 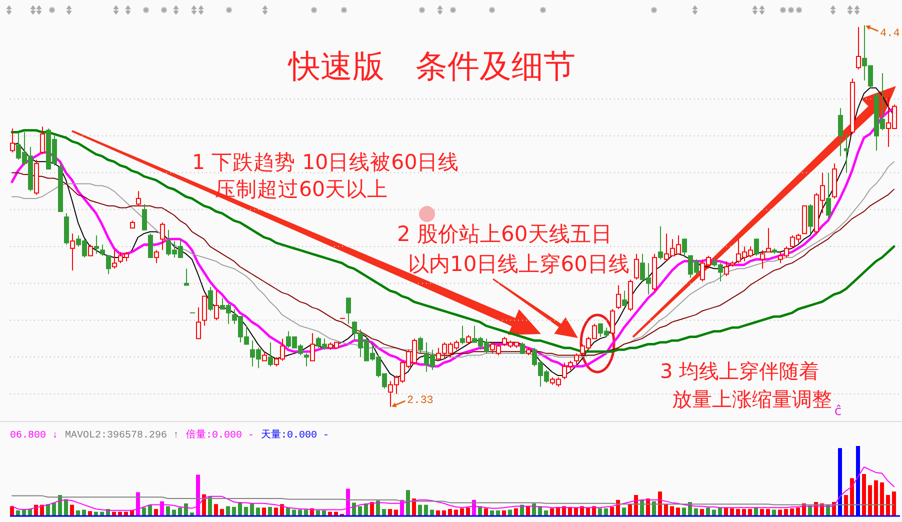 I want to click on annotation: 4.4, so click(x=890, y=34).